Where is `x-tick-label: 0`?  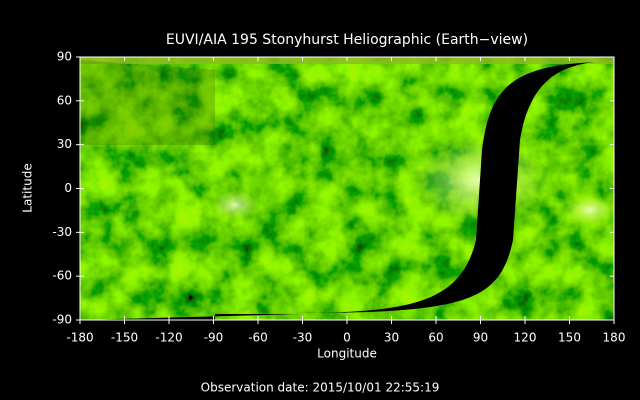 x-tick-label: 0 is located at coordinates (347, 338).